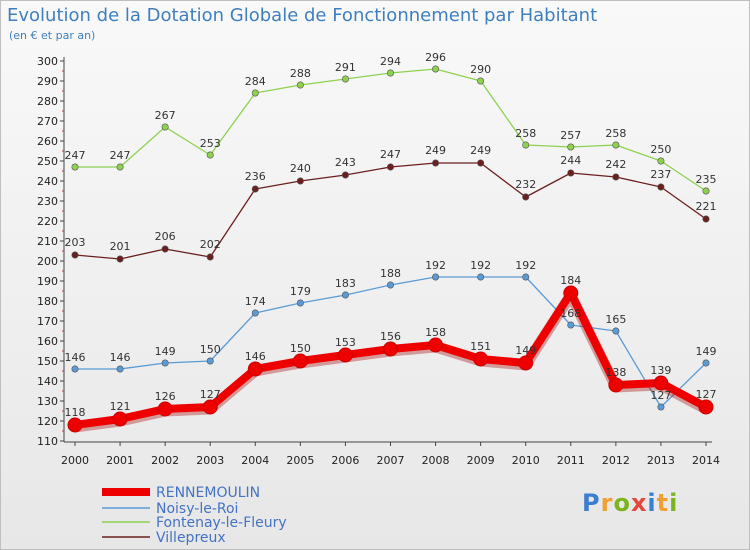 This screenshot has height=550, width=750. Describe the element at coordinates (47, 161) in the screenshot. I see `y-tick-label: 250` at that location.